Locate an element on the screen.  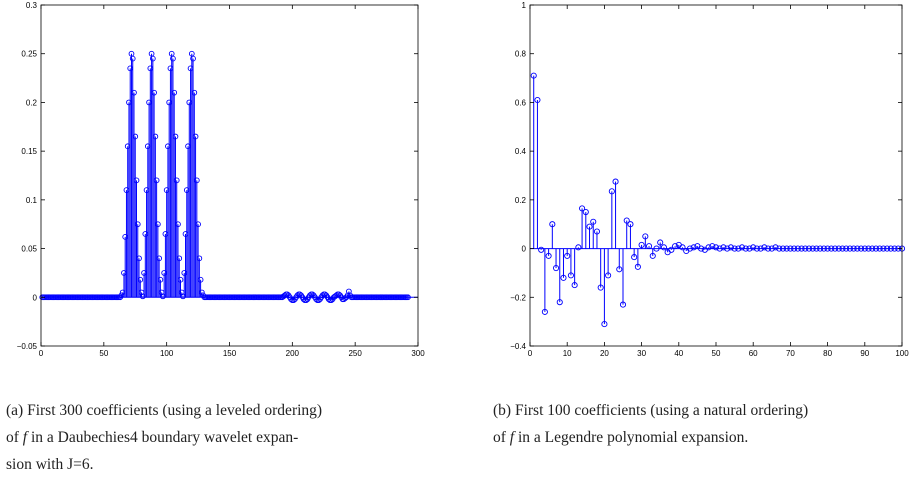
xtick-label-b-2: 20 is located at coordinates (604, 353).